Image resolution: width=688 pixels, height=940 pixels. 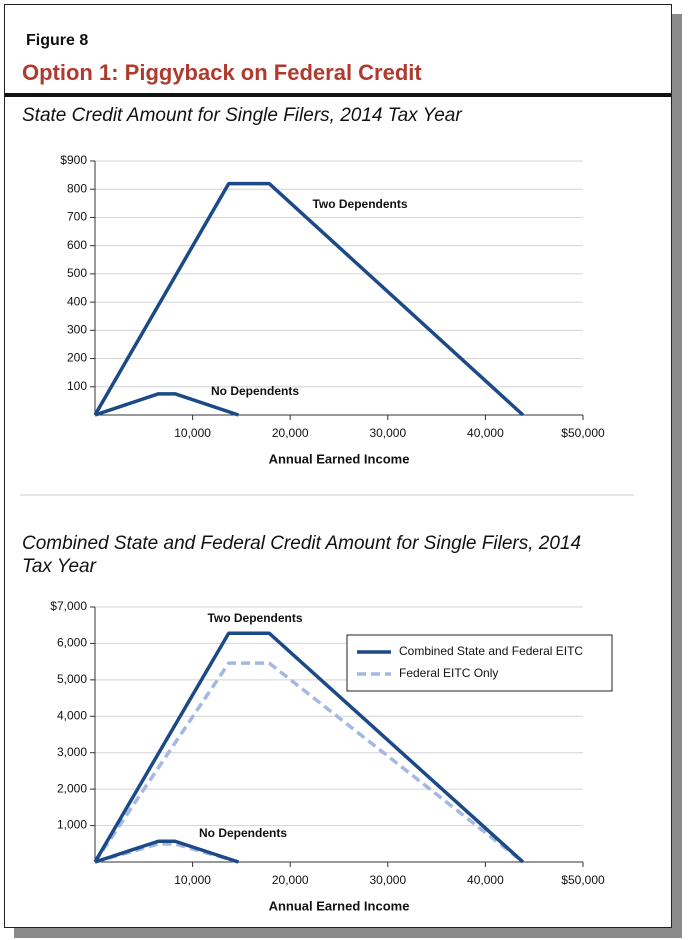 What do you see at coordinates (72, 825) in the screenshot?
I see `y-tick-label: 1,000` at bounding box center [72, 825].